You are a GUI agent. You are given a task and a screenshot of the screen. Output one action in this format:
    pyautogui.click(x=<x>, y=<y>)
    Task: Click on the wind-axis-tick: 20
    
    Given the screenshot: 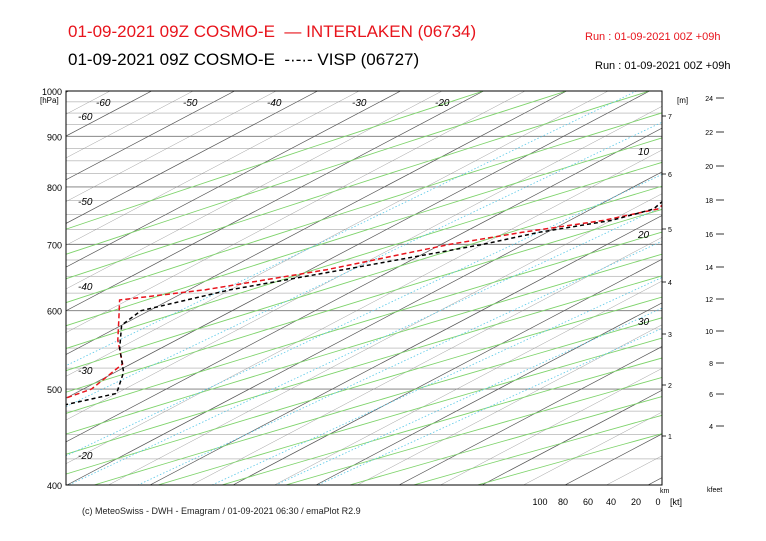 What is the action you would take?
    pyautogui.click(x=636, y=502)
    